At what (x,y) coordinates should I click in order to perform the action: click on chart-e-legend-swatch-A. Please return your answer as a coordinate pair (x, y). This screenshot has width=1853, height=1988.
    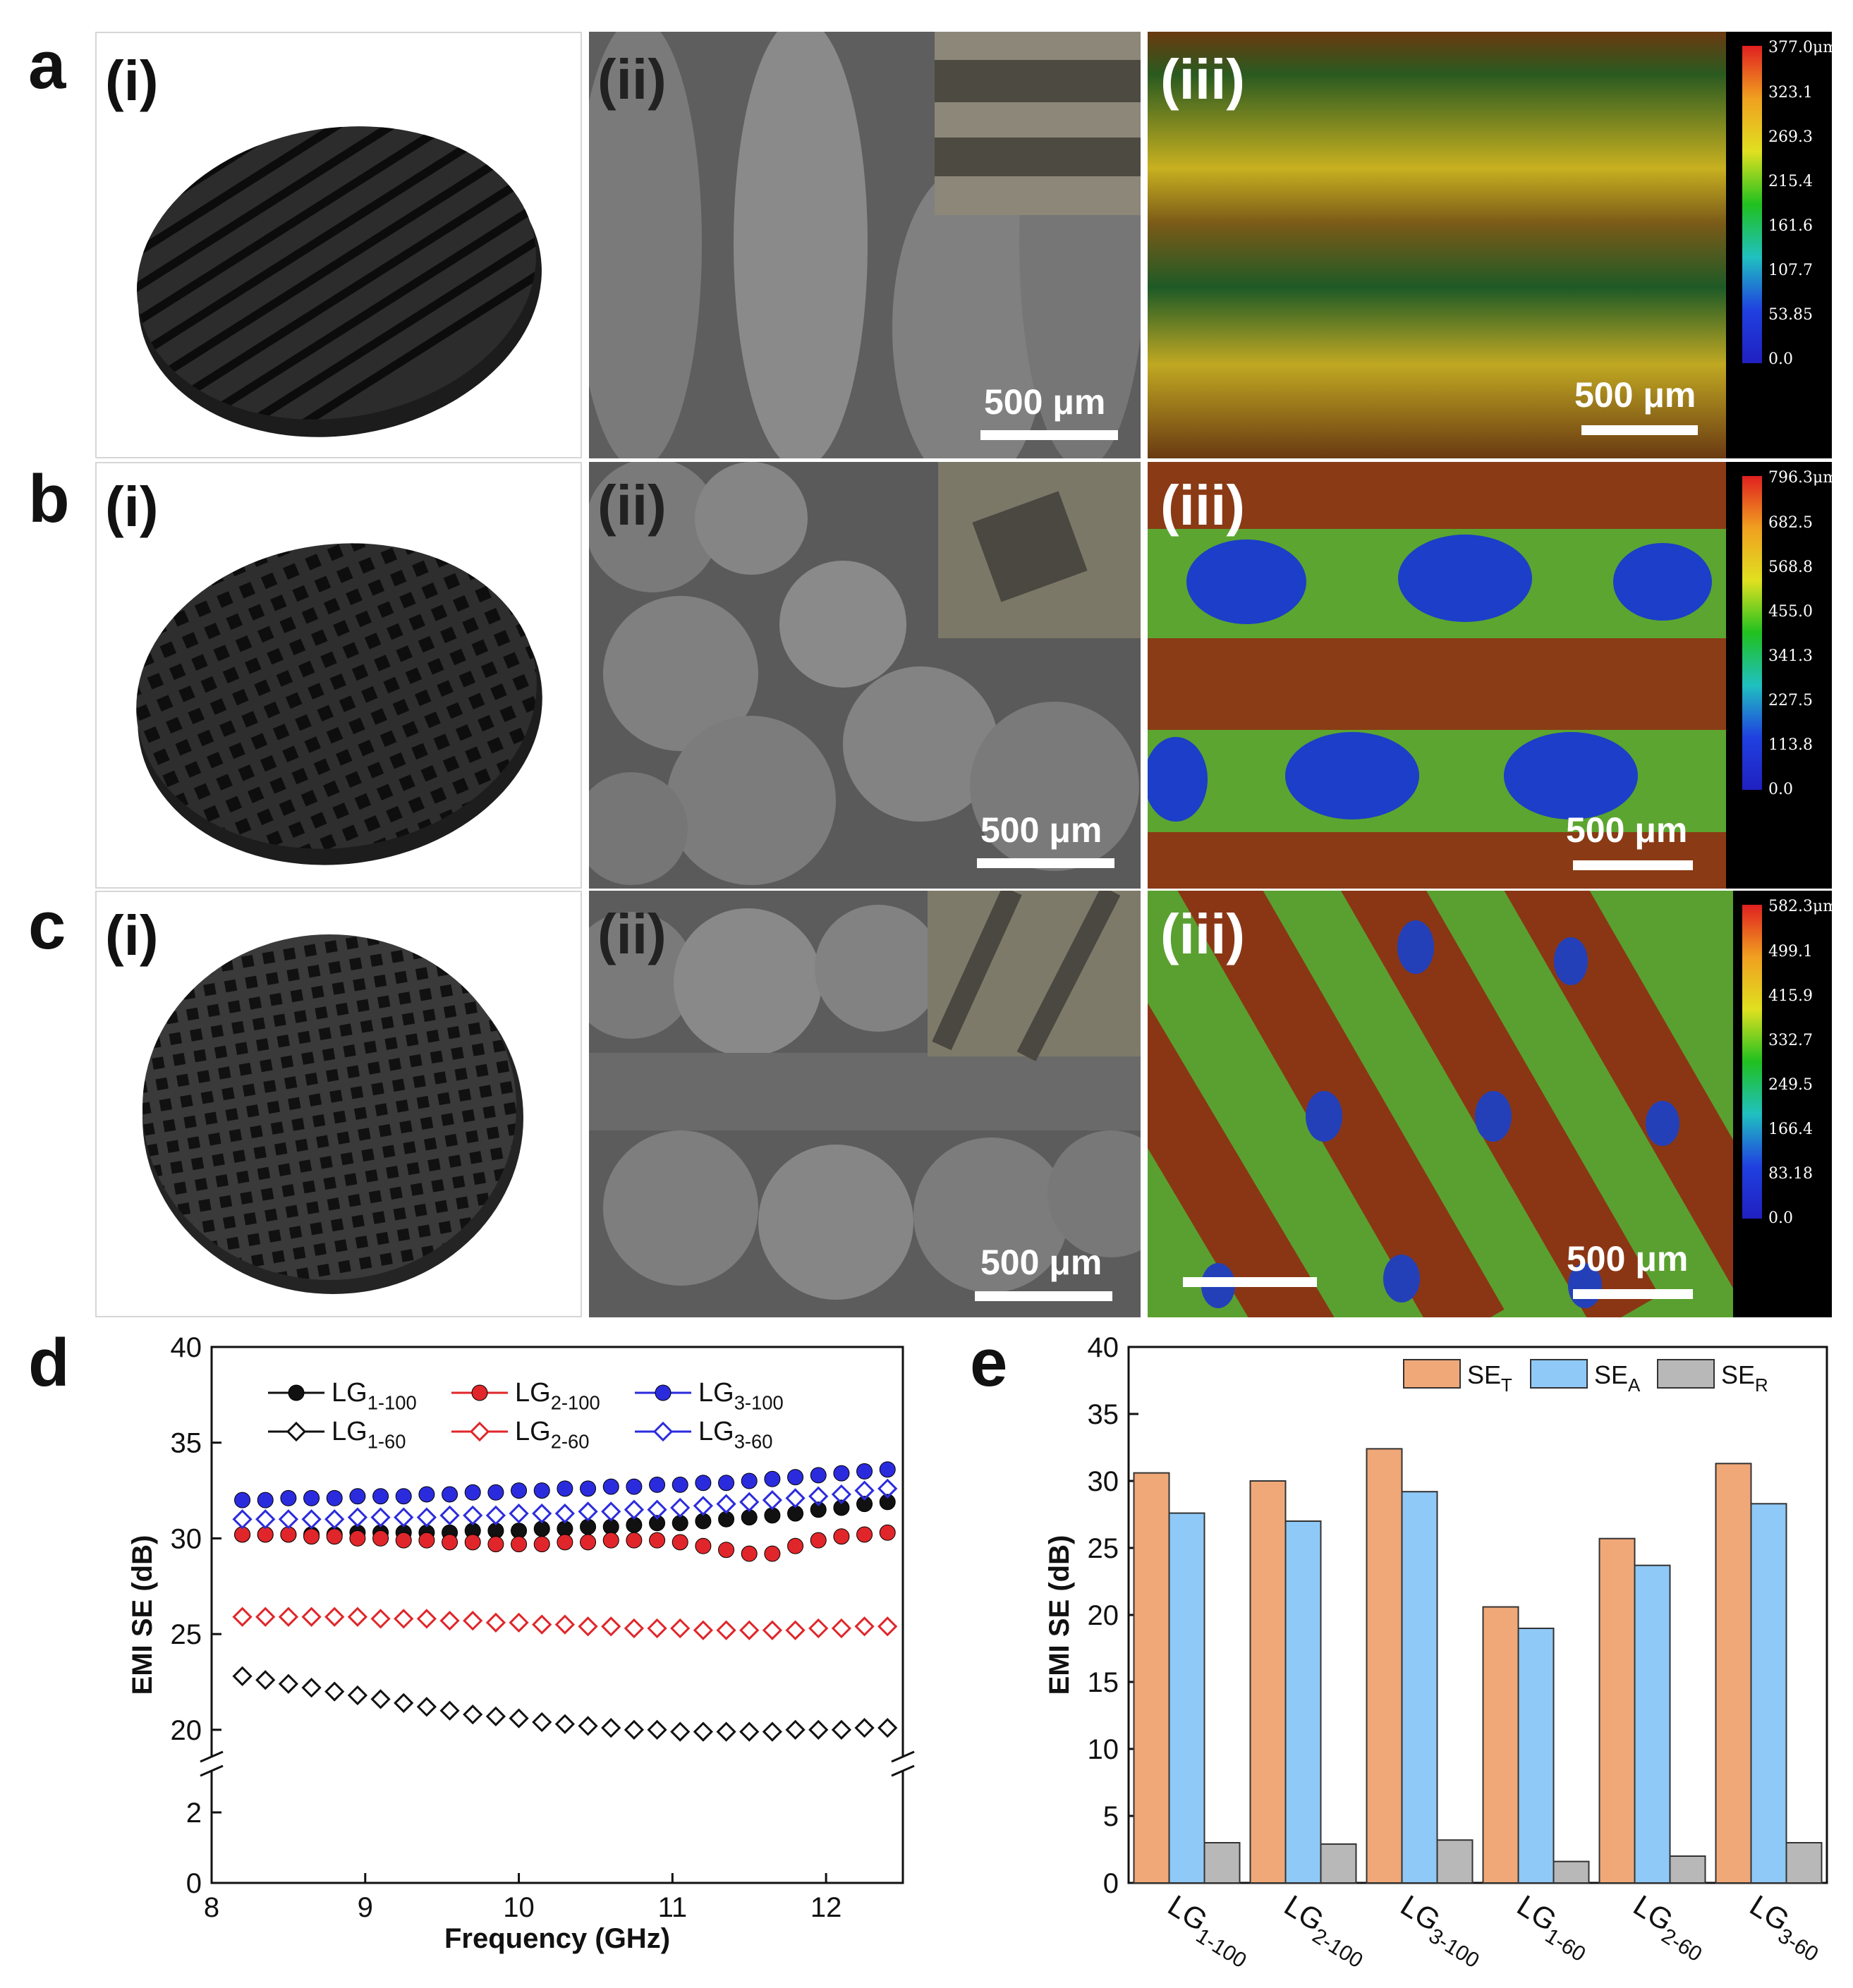
    Looking at the image, I should click on (1559, 1374).